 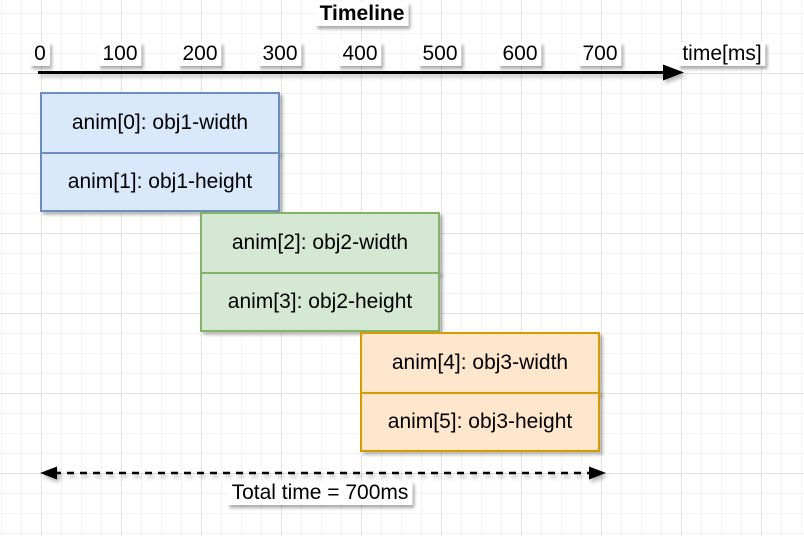 I want to click on anim-bar-label: anim[2]: obj2-width, so click(x=320, y=242).